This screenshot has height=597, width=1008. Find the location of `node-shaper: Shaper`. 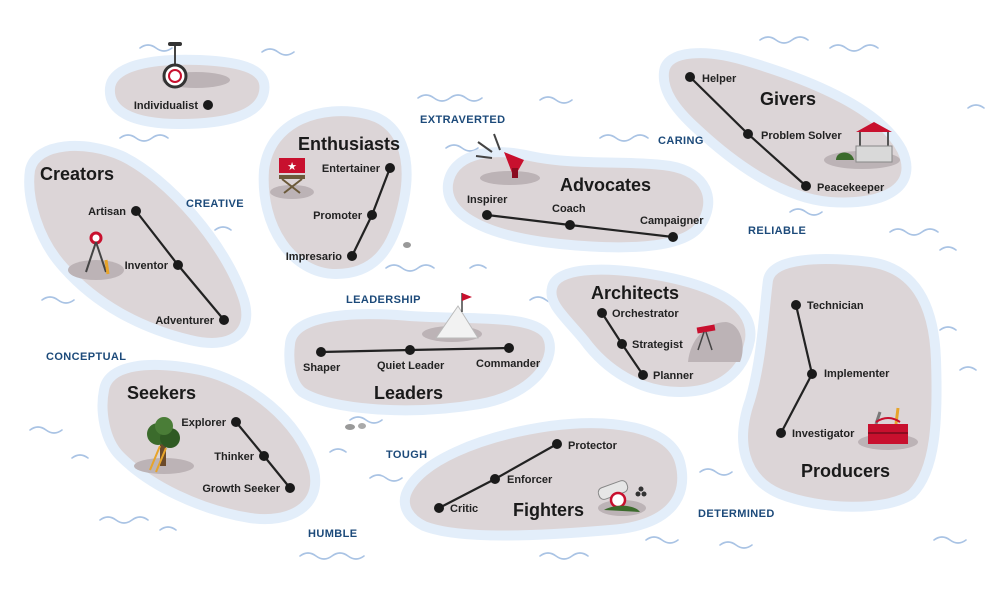

node-shaper: Shaper is located at coordinates (322, 368).